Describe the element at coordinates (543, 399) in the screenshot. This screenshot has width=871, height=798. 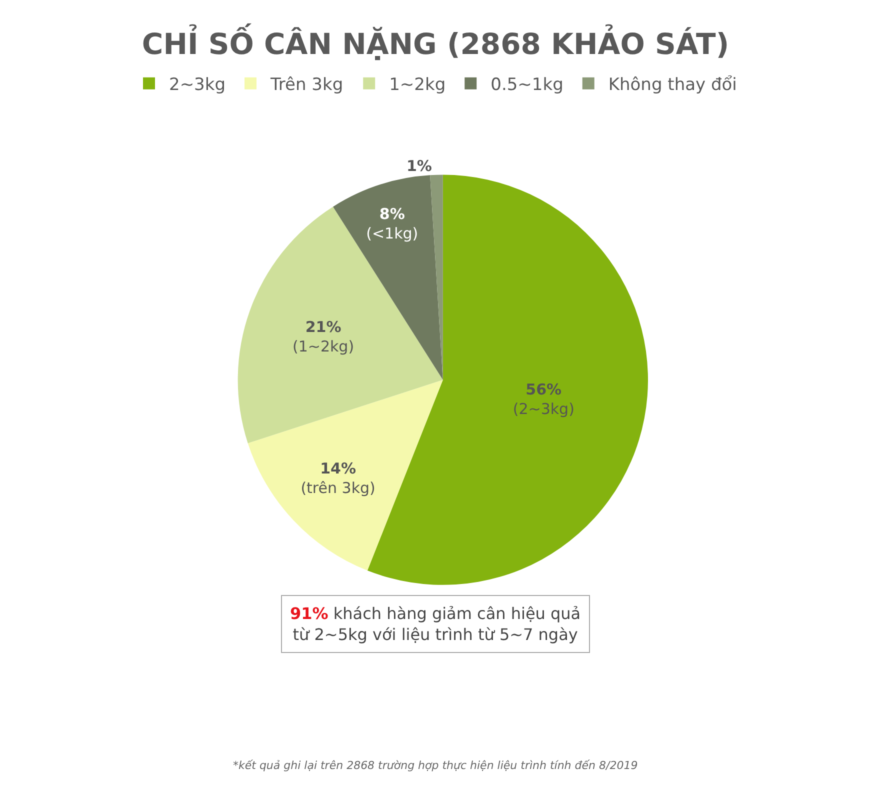
I see `data-label: 56% (2~3kg)` at that location.